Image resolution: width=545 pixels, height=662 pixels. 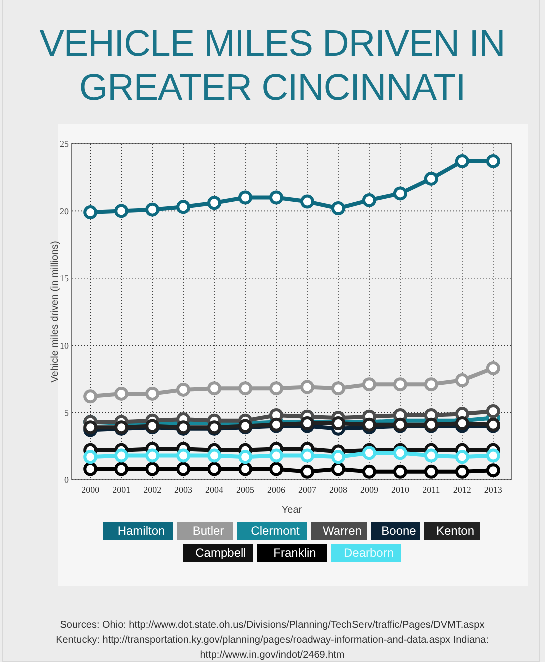 I want to click on x-tick-label: 2001, so click(x=121, y=490).